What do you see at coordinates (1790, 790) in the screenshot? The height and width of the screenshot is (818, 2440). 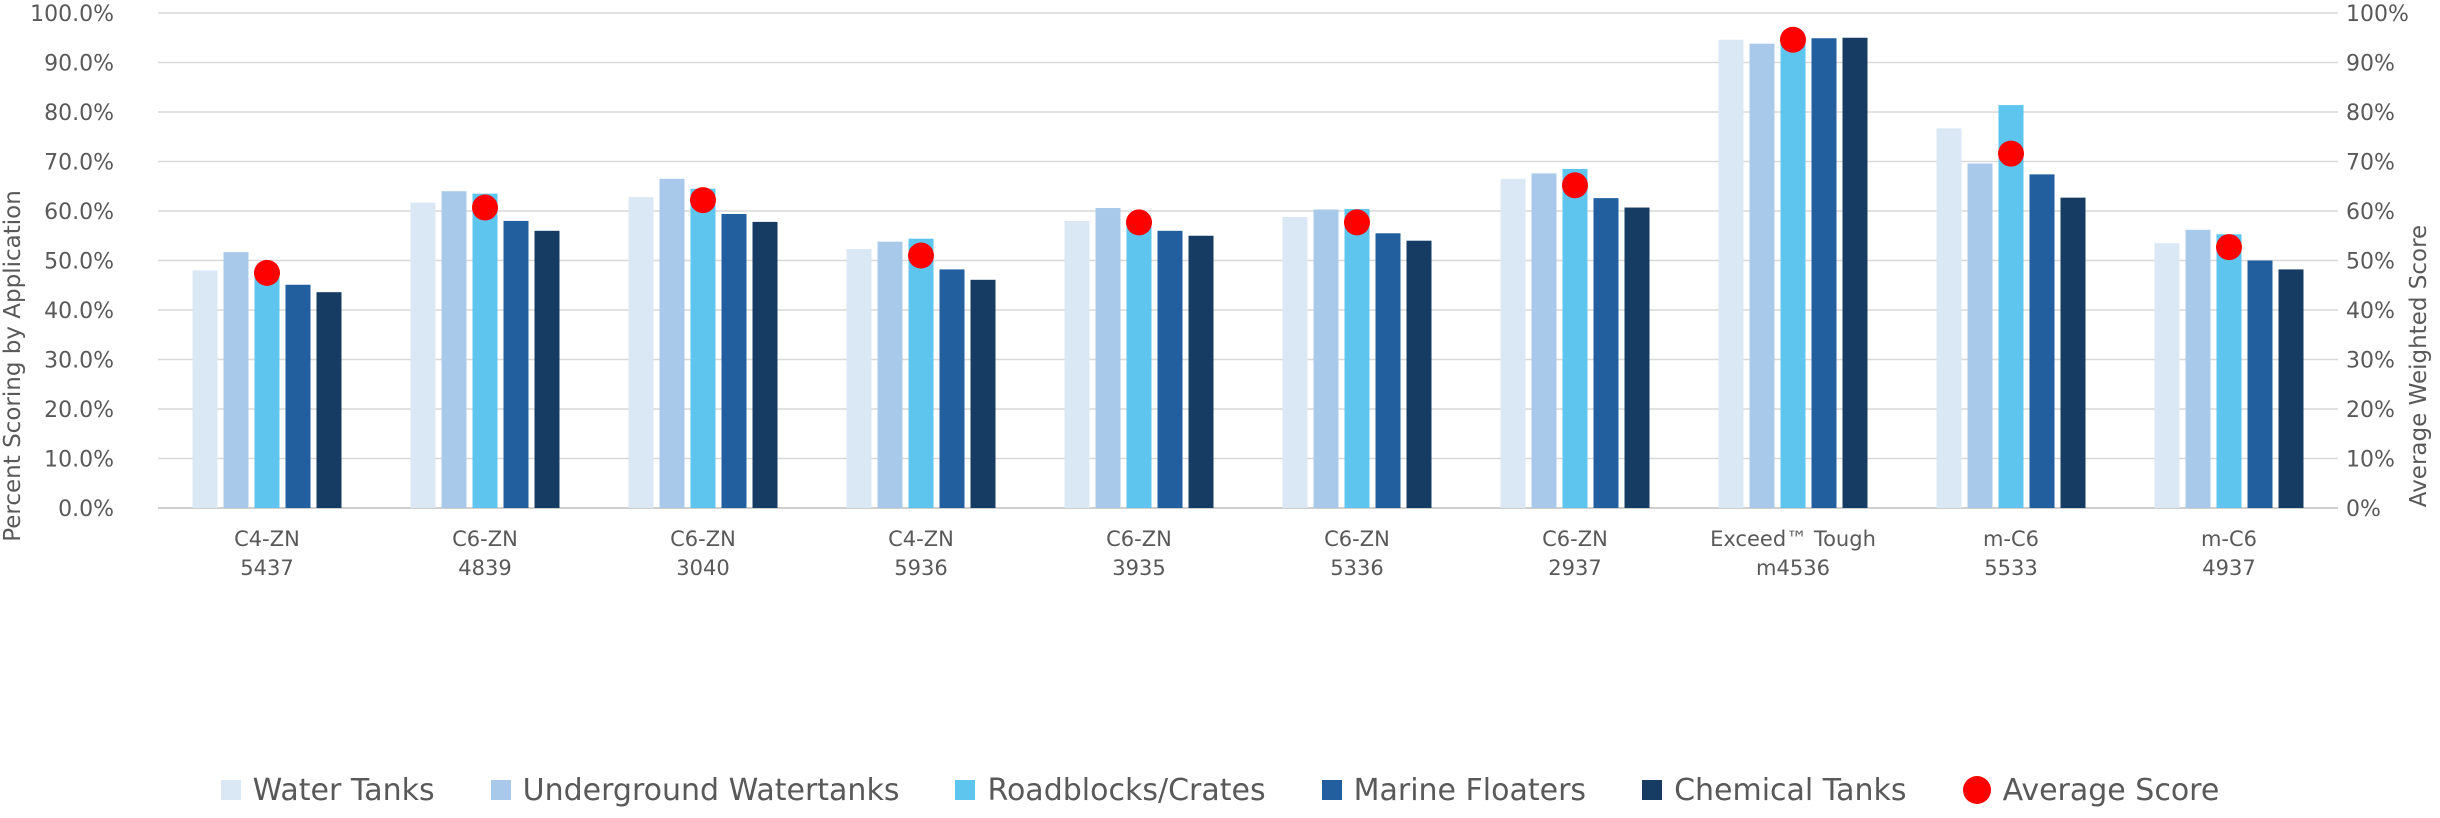 I see `legend-label: Chemical Tanks` at bounding box center [1790, 790].